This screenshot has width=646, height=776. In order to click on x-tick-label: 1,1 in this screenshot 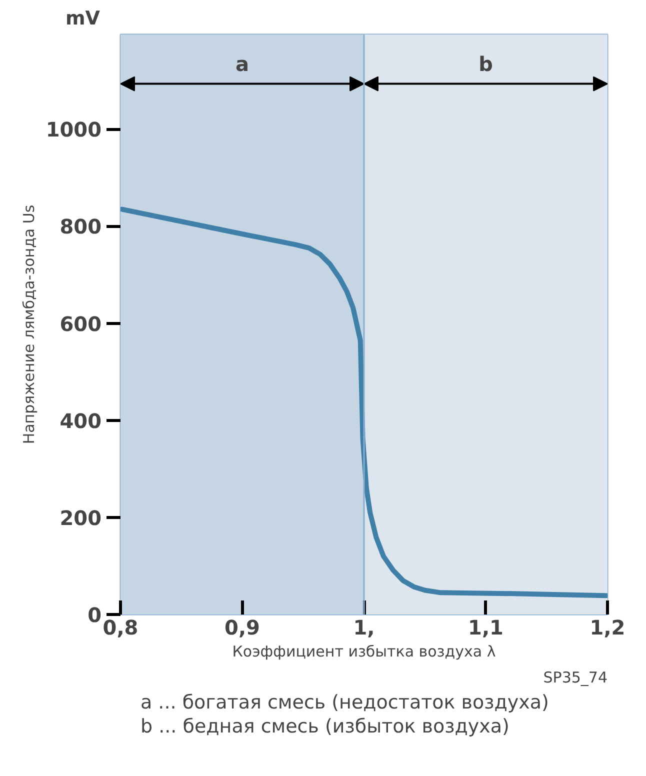, I will do `click(486, 628)`.